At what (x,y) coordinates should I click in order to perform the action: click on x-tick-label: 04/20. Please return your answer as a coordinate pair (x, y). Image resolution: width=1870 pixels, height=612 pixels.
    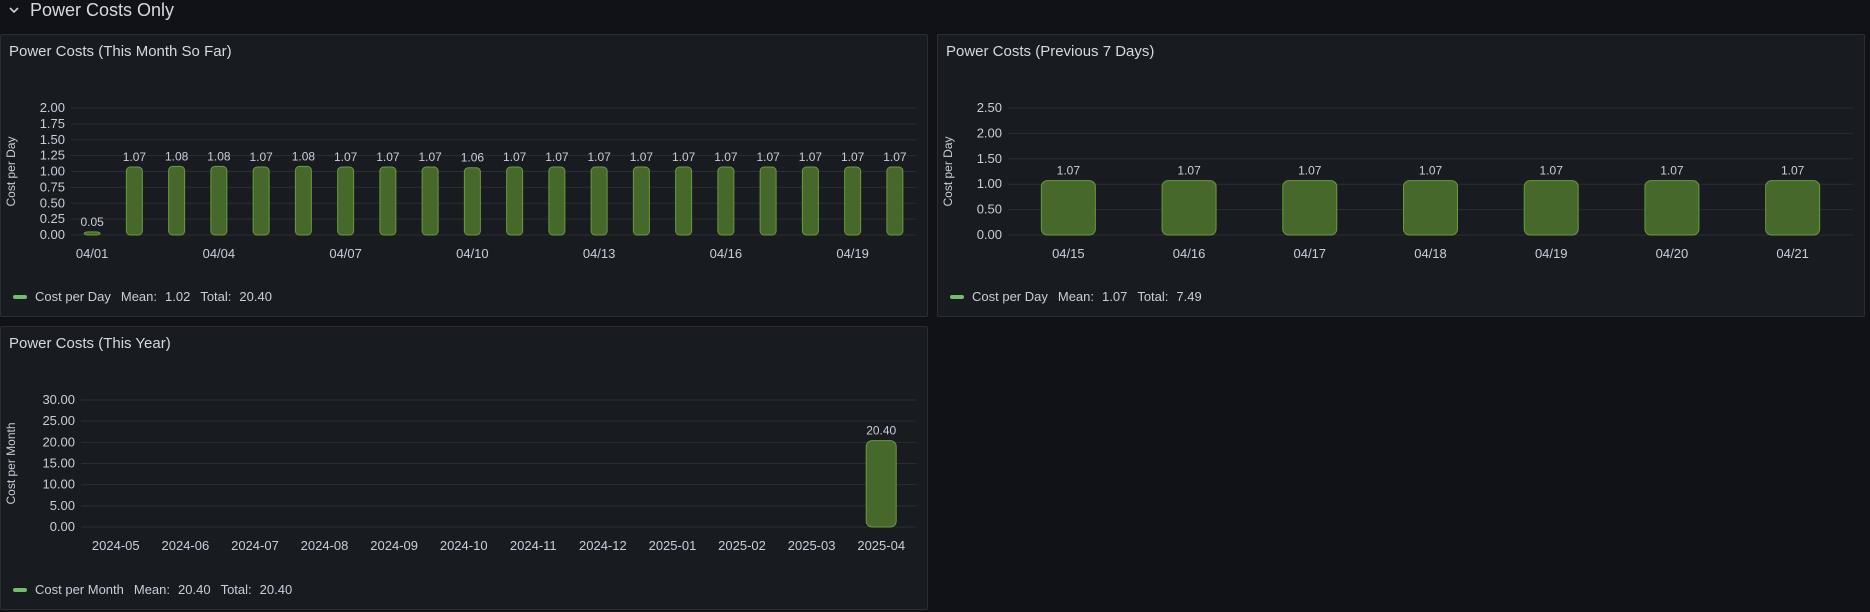
    Looking at the image, I should click on (1672, 253).